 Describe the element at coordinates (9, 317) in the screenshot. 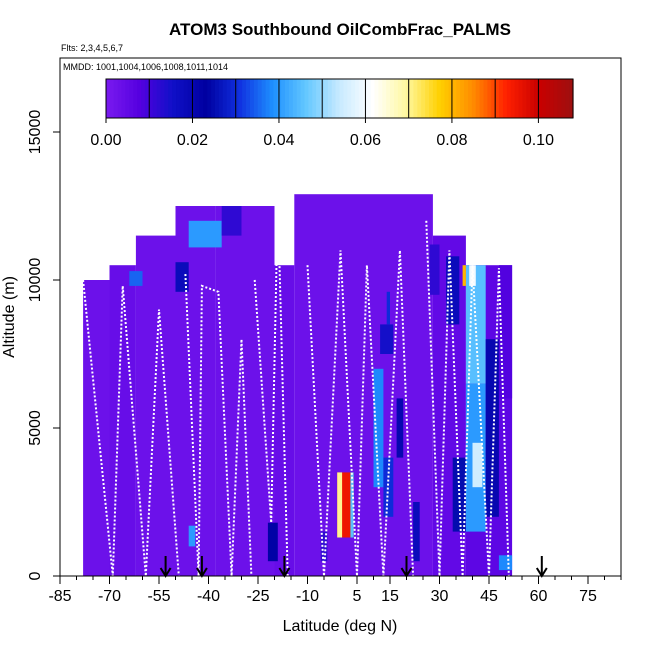

I see `y-axis-label: Altitude (m)` at that location.